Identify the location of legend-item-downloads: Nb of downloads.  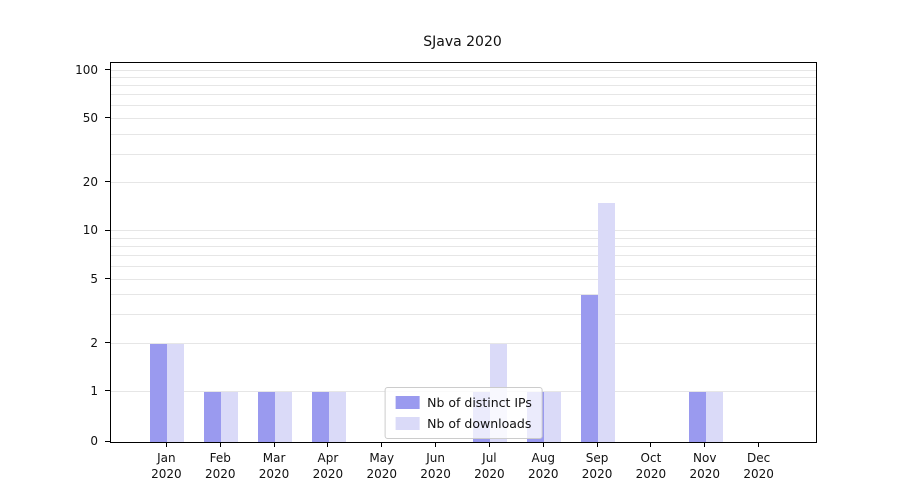
(463, 423).